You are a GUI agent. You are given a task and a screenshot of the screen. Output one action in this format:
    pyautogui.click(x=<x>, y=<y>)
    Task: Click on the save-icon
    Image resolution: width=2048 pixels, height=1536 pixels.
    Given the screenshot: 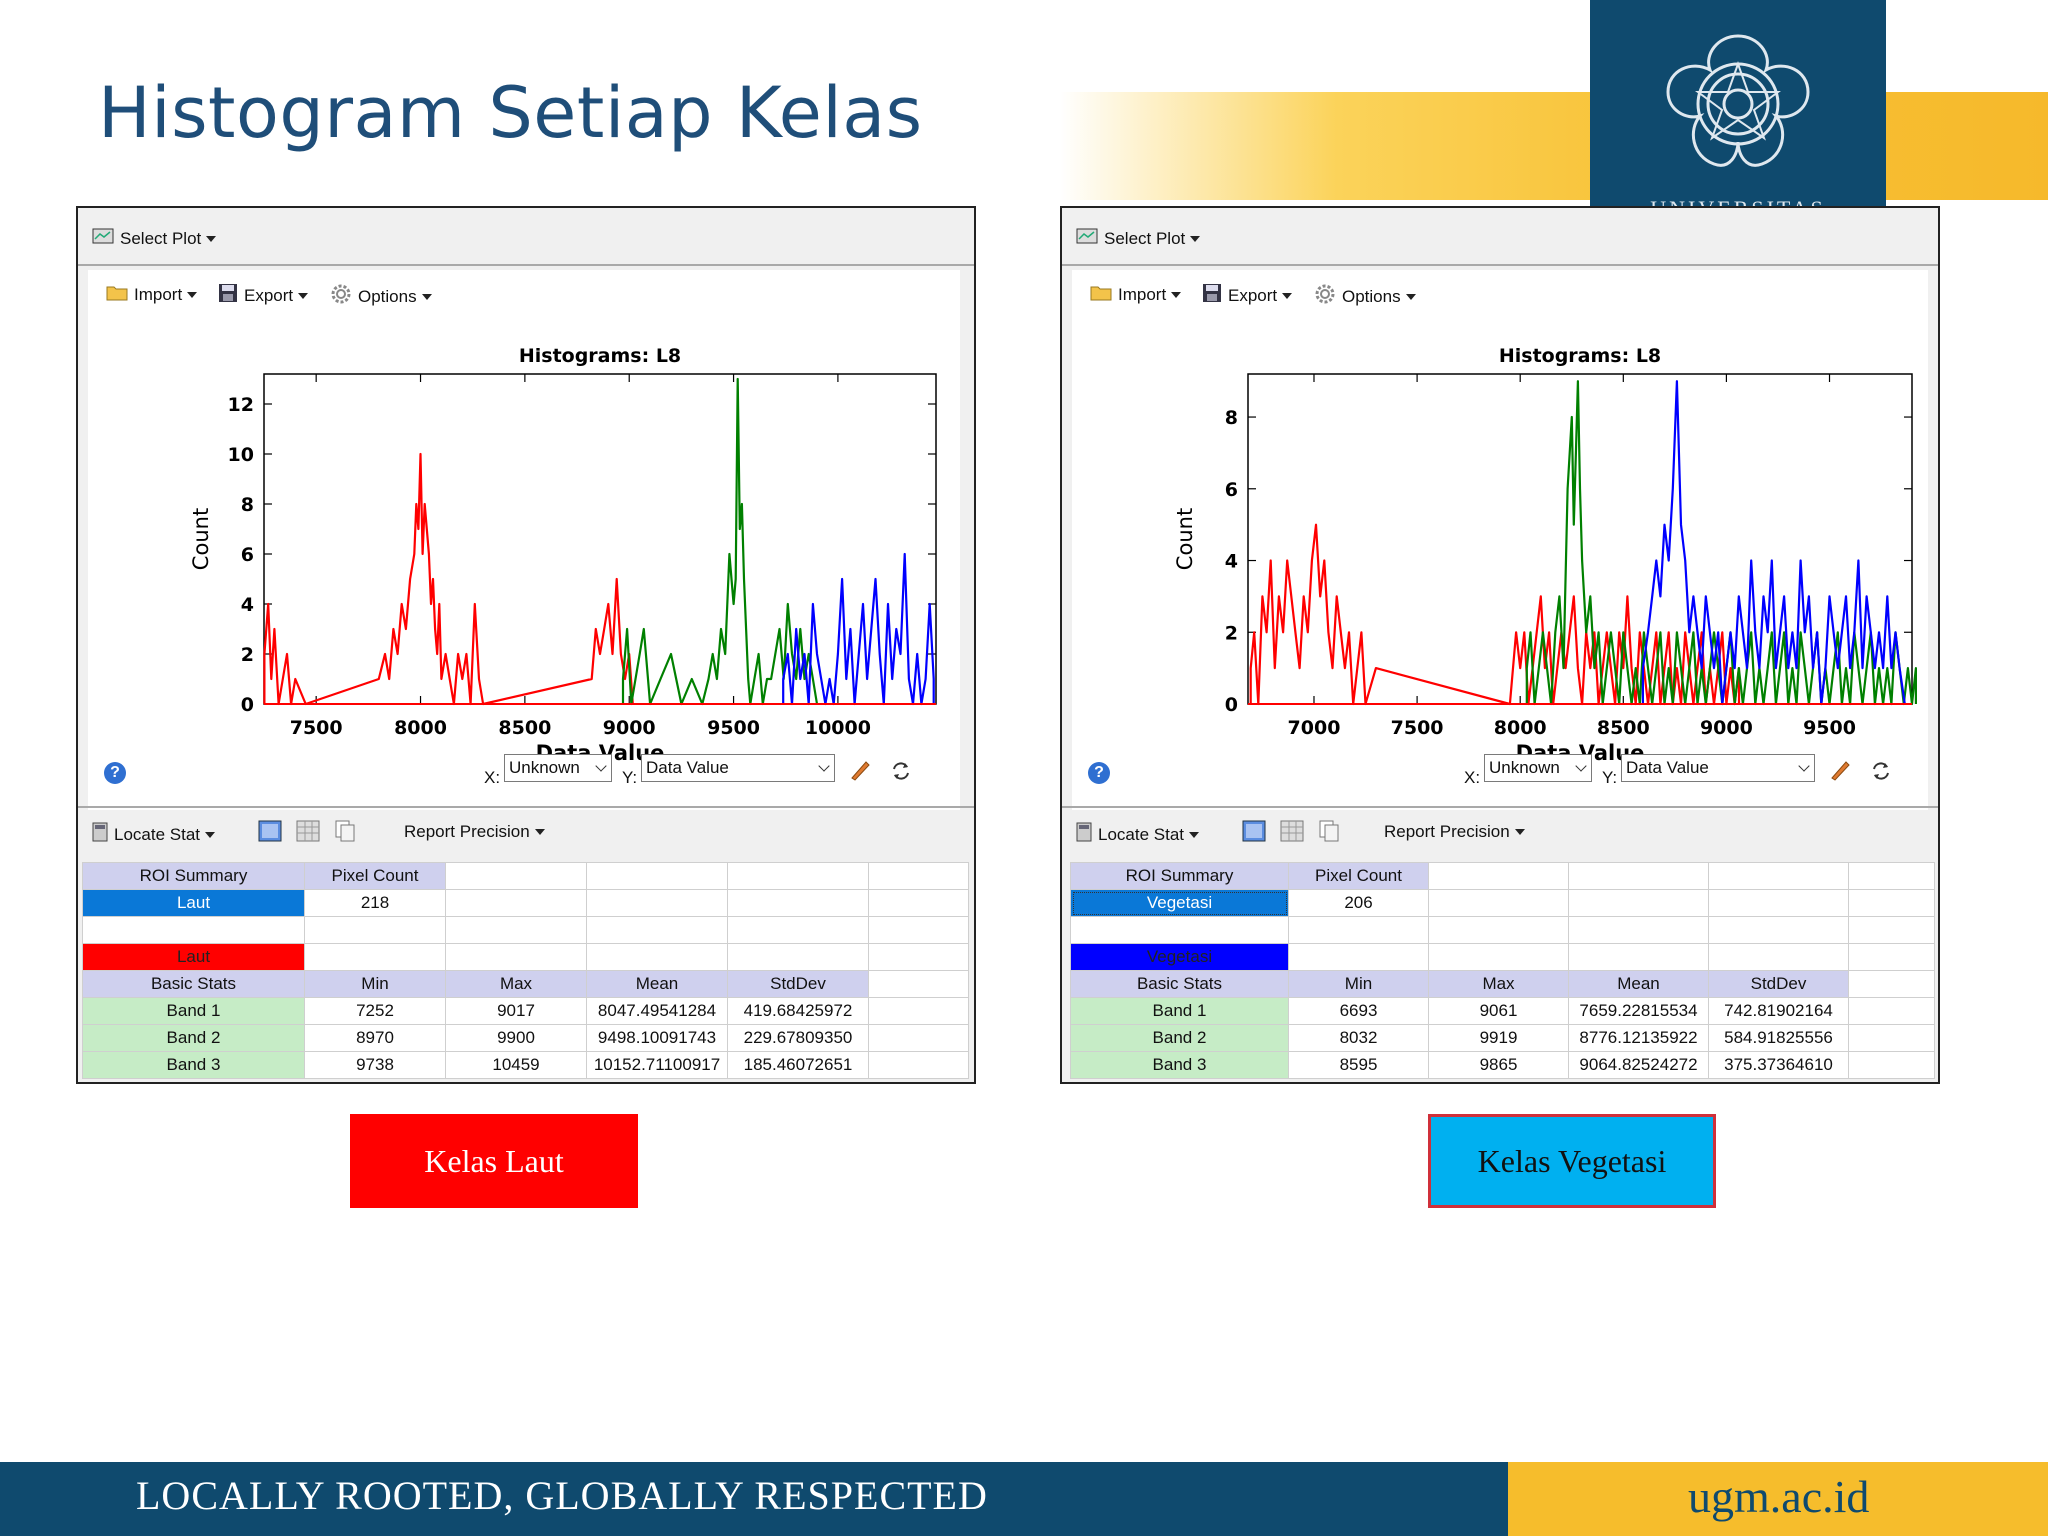 What is the action you would take?
    pyautogui.click(x=1212, y=295)
    